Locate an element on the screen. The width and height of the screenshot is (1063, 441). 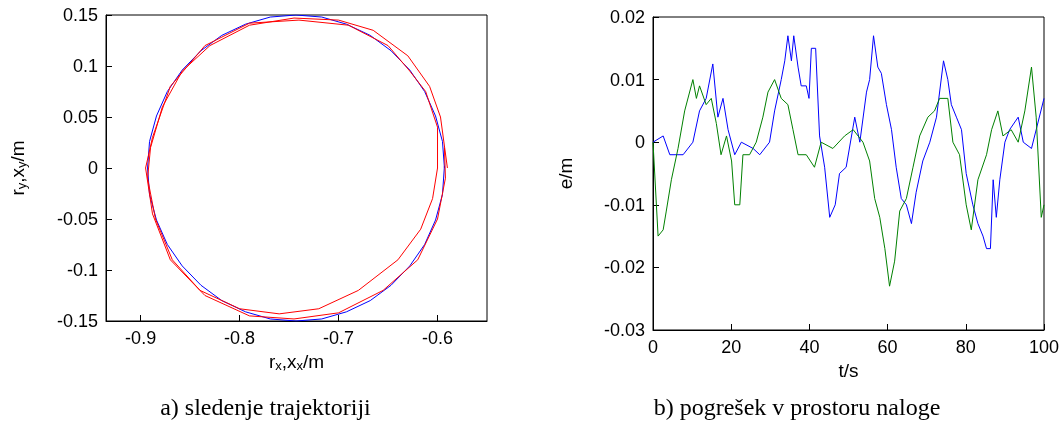
x-tick-label: 40 is located at coordinates (809, 347).